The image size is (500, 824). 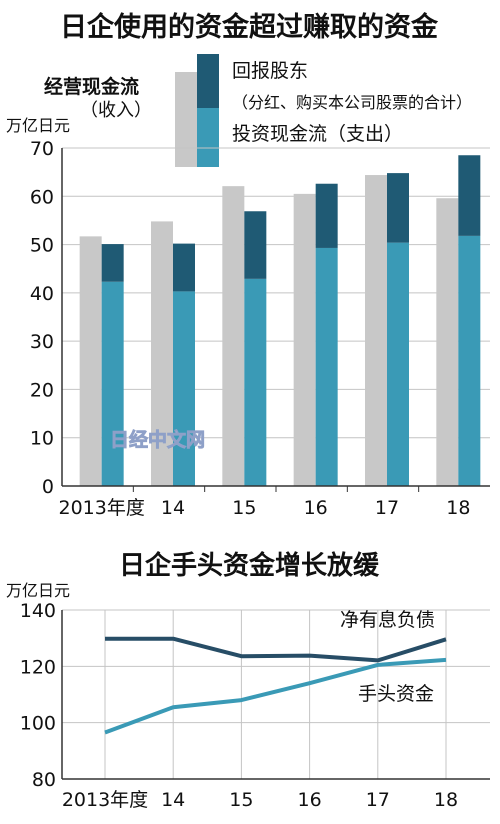 I want to click on line-x-tick-label: 14, so click(x=173, y=800).